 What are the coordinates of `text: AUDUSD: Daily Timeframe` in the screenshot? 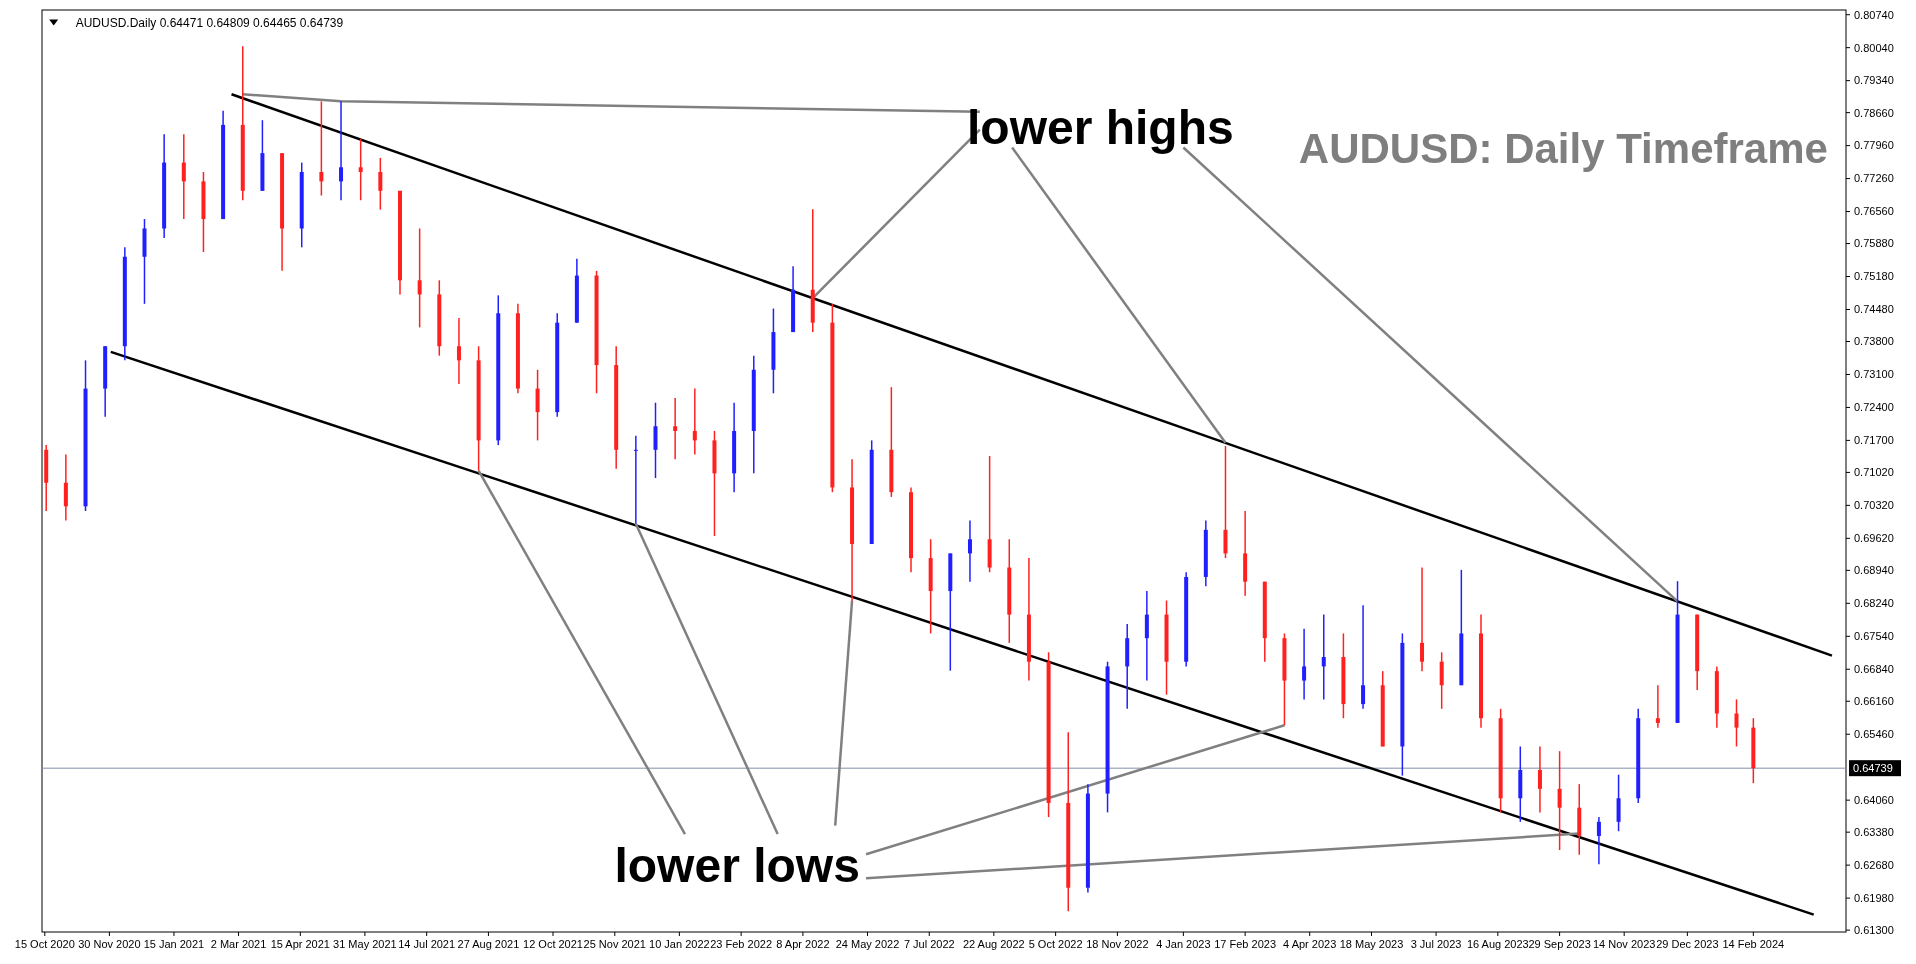 It's located at (1563, 148).